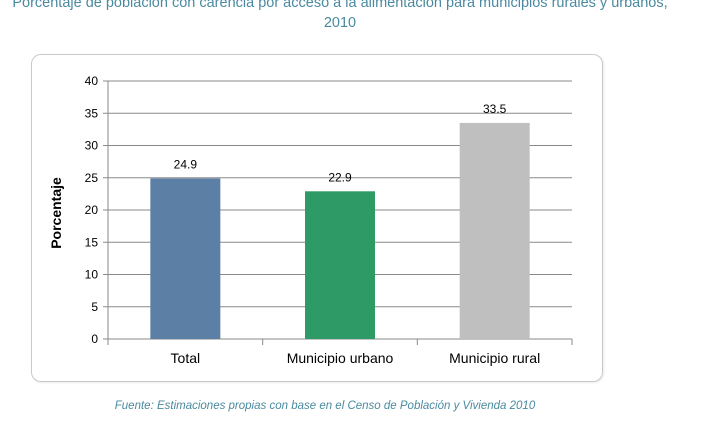 The image size is (722, 437). What do you see at coordinates (92, 275) in the screenshot?
I see `y-tick-label: 10` at bounding box center [92, 275].